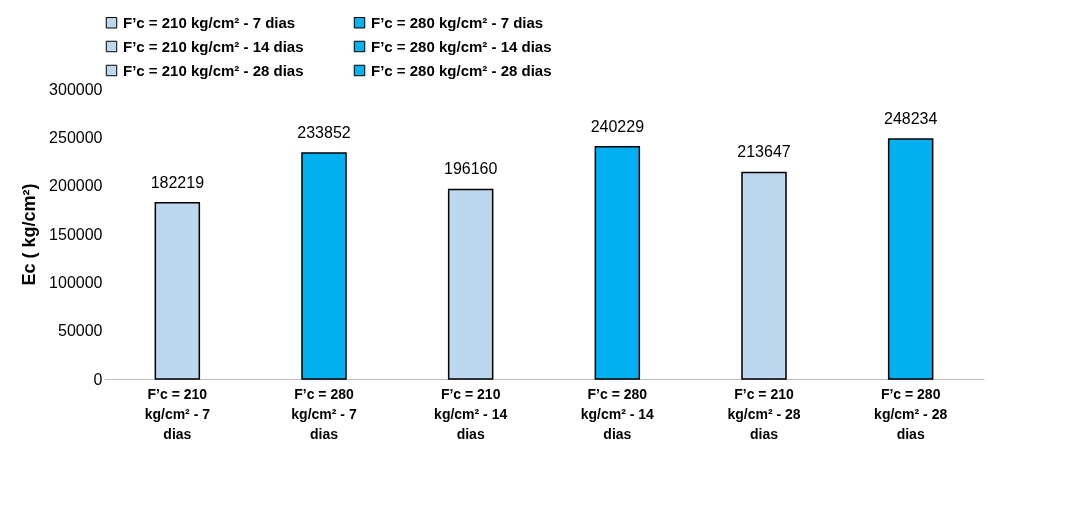 This screenshot has width=1080, height=526. I want to click on x-tick-label: F’c = 280 kg/cm² - 28 dias, so click(911, 413).